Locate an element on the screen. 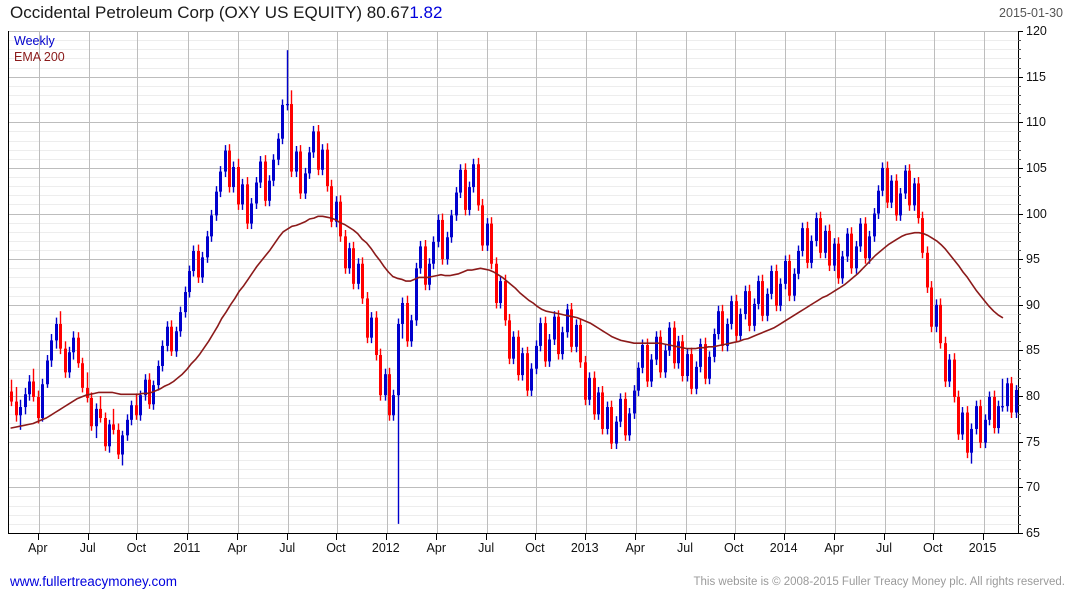 The image size is (1075, 600). y-axis-label: 80 is located at coordinates (1033, 396).